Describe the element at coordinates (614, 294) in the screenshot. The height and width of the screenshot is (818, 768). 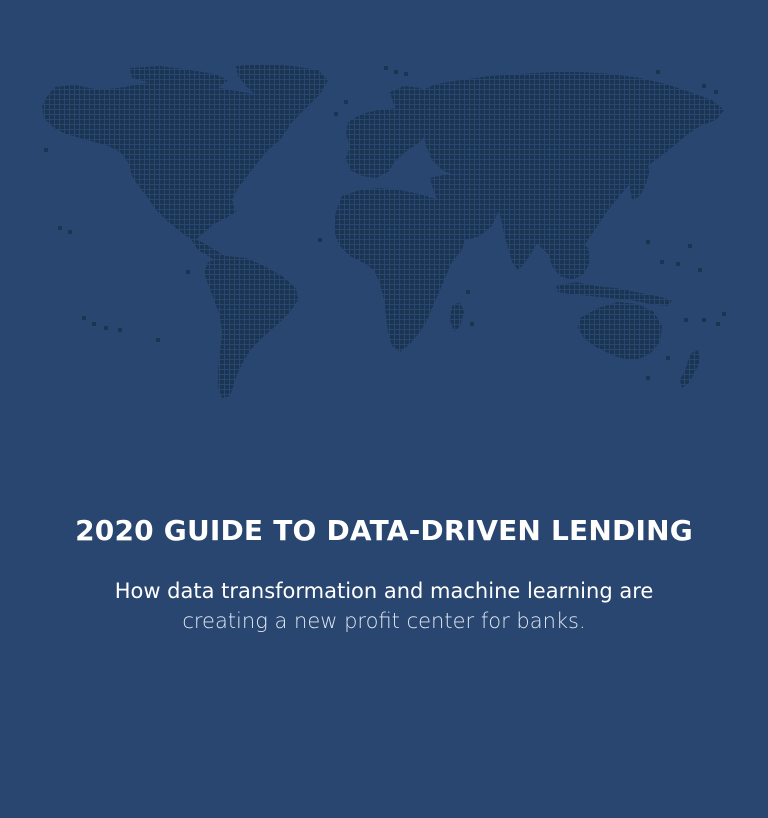
I see `indonesia-shape` at that location.